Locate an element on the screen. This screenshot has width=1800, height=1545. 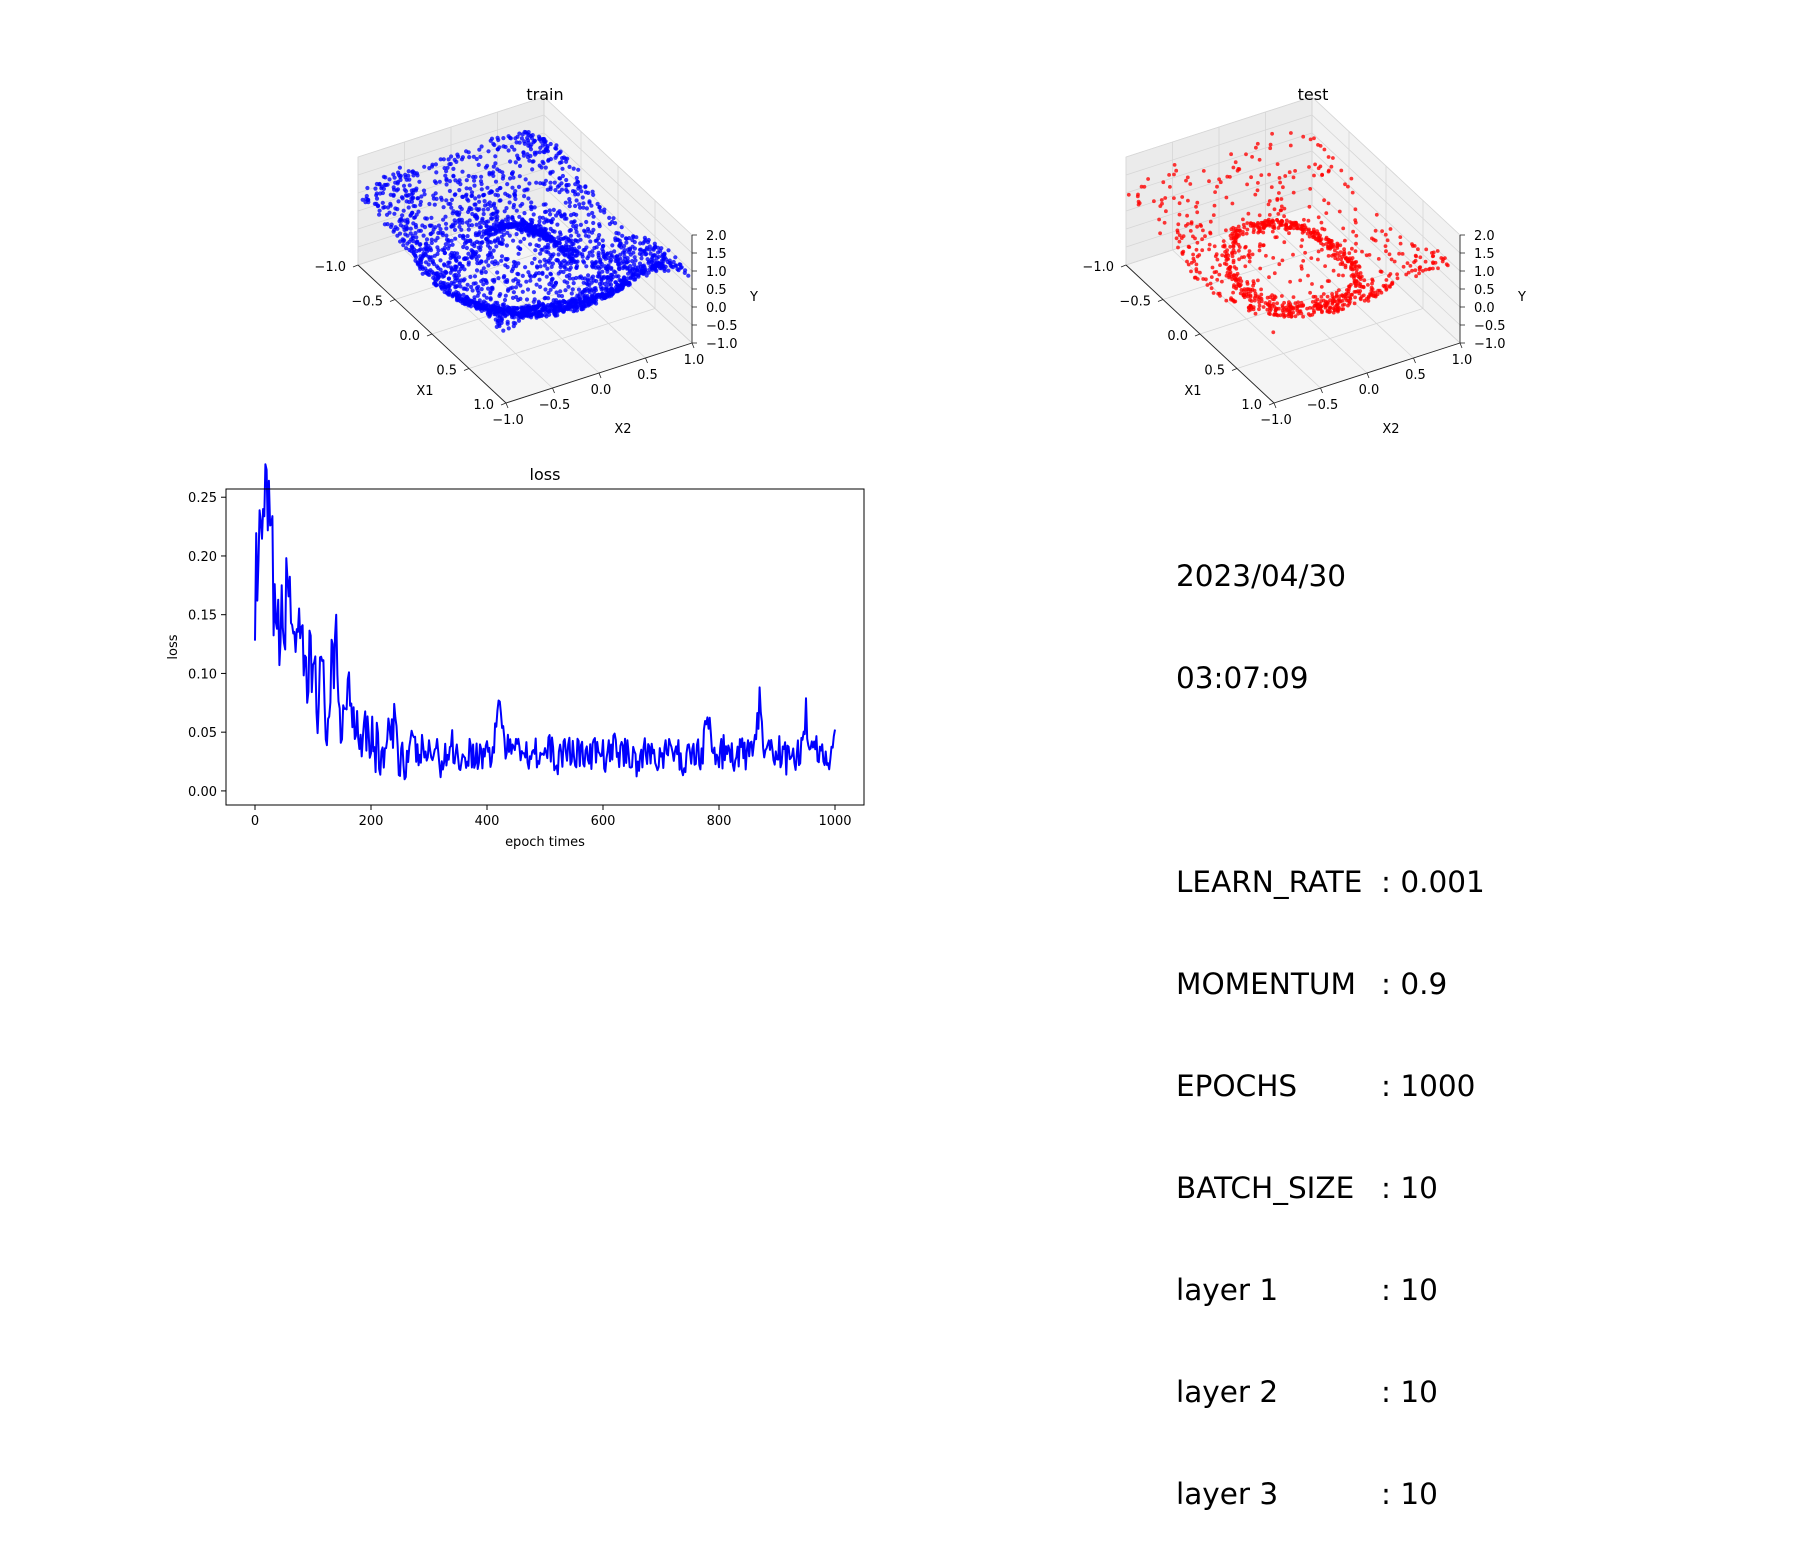
x-tick-label: 800 is located at coordinates (719, 821).